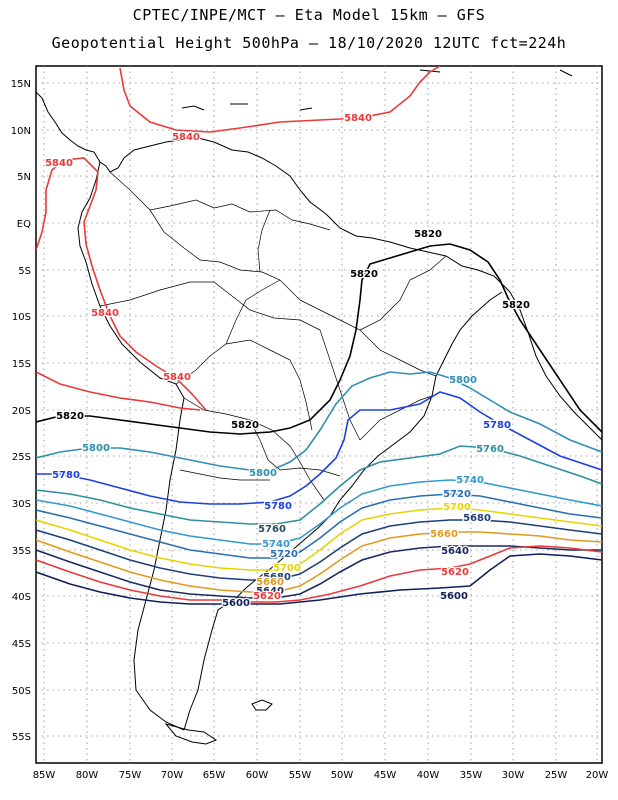 This screenshot has width=618, height=800. Describe the element at coordinates (21, 84) in the screenshot. I see `latitude-label: 15N` at that location.